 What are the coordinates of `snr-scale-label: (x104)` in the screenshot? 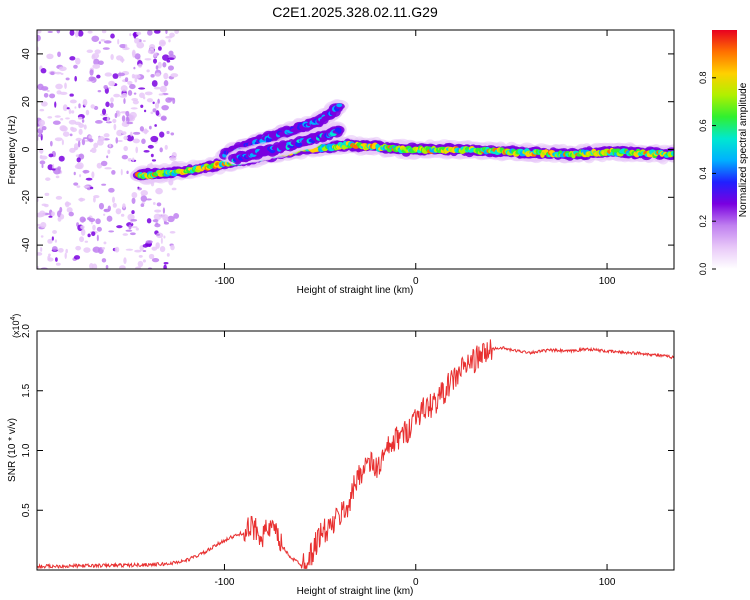 It's located at (15, 326).